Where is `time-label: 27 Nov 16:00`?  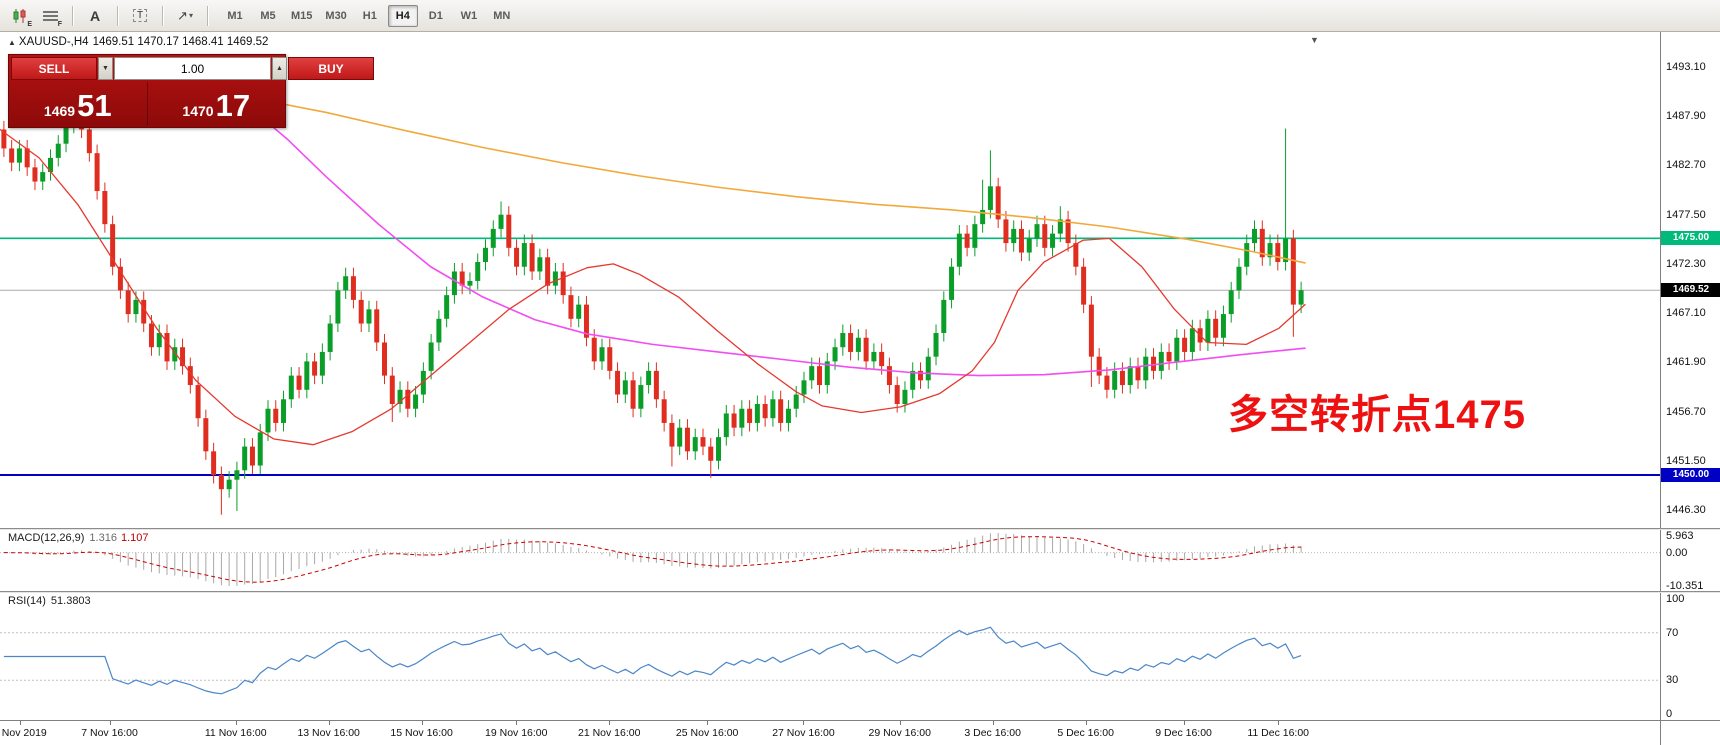 time-label: 27 Nov 16:00 is located at coordinates (803, 733).